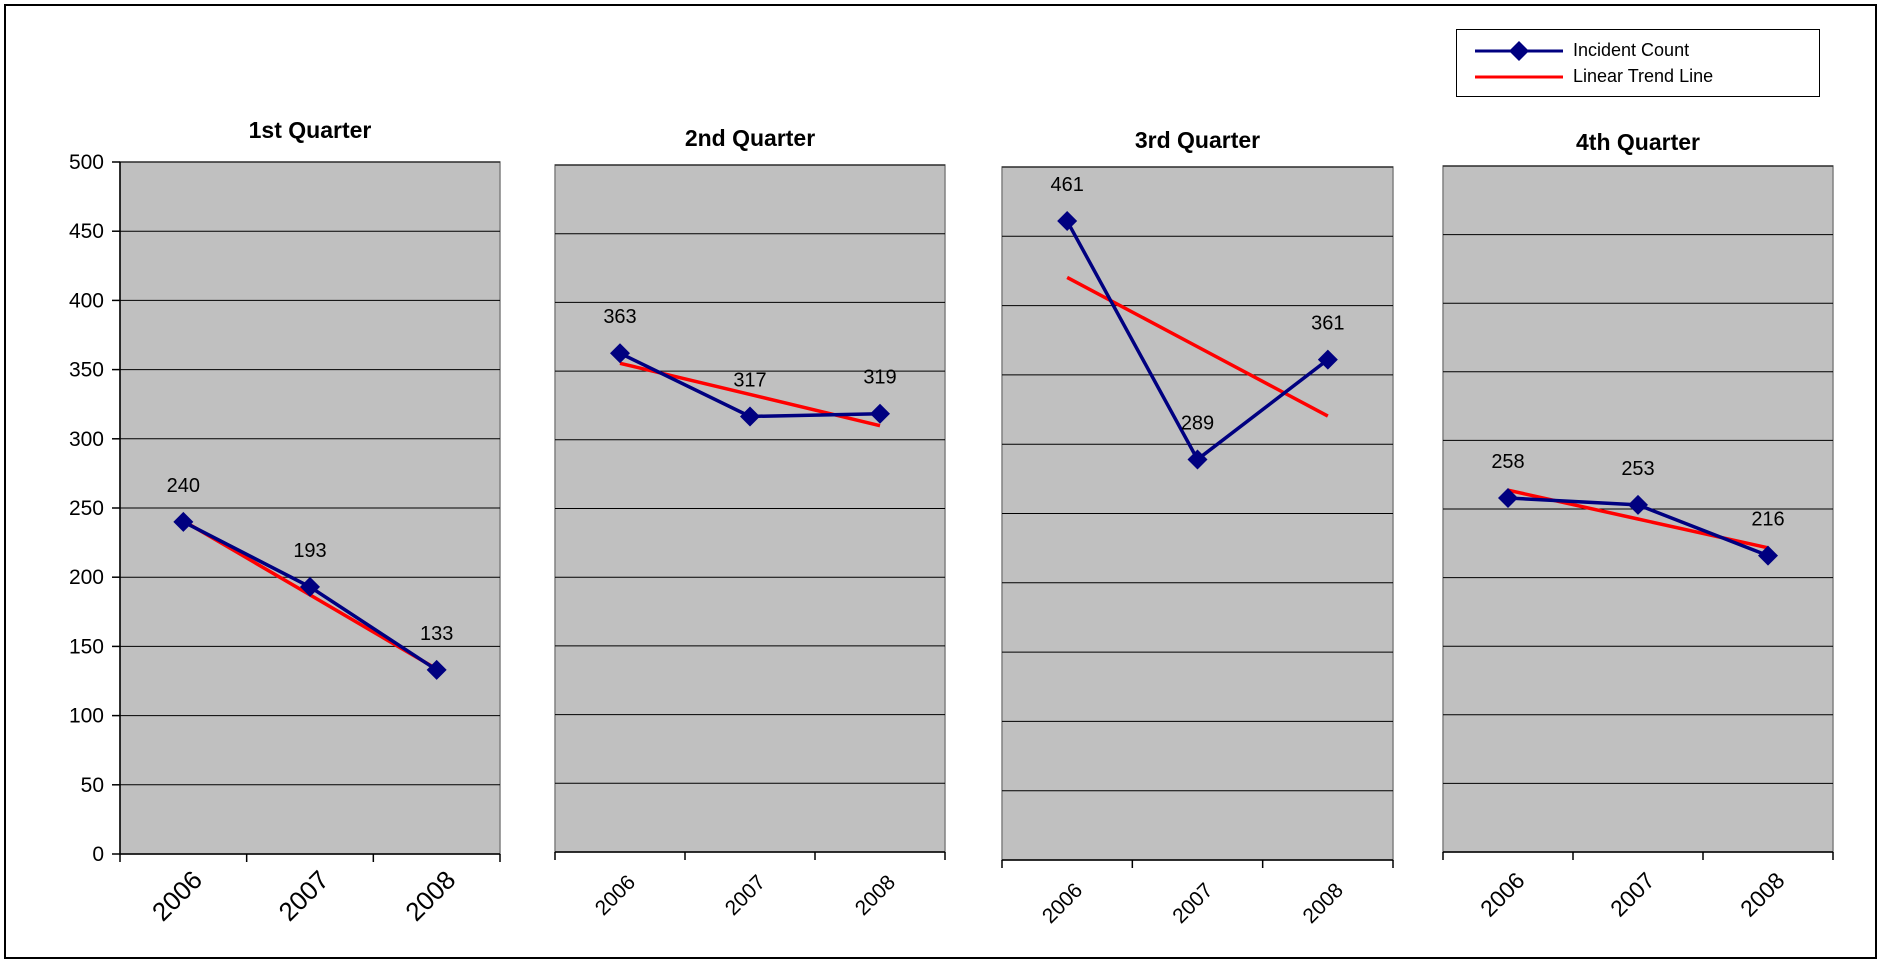 This screenshot has width=1883, height=963. What do you see at coordinates (1519, 77) in the screenshot?
I see `legend-swatch-trend-line` at bounding box center [1519, 77].